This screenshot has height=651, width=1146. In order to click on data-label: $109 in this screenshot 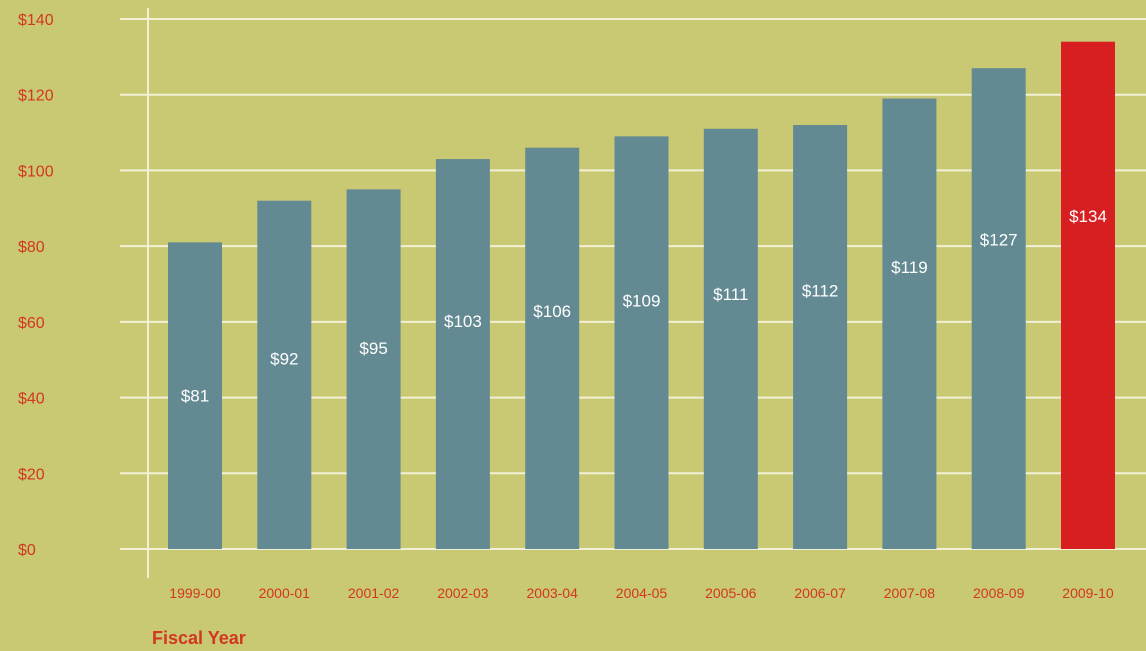, I will do `click(642, 301)`.